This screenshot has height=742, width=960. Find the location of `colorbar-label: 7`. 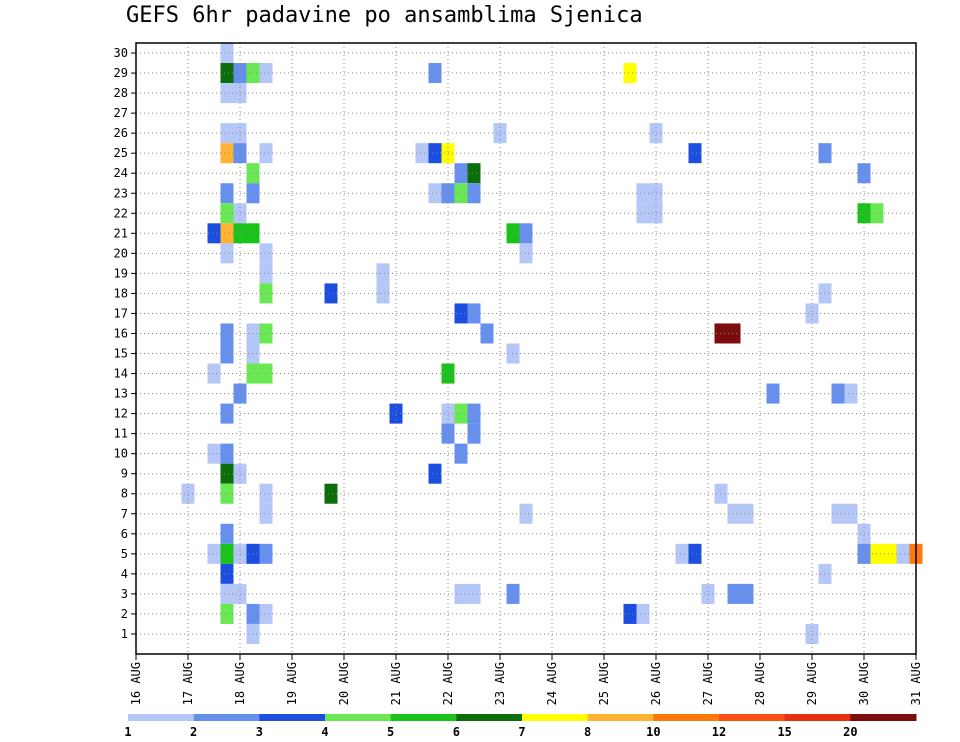

colorbar-label: 7 is located at coordinates (521, 732).